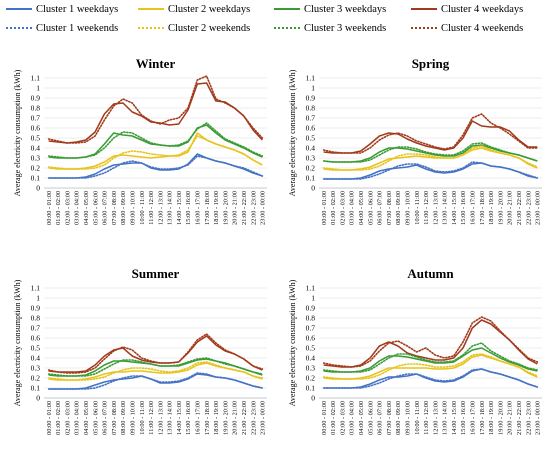  What do you see at coordinates (207, 208) in the screenshot?
I see `x-tick-label: 17:00 - 18:00` at bounding box center [207, 208].